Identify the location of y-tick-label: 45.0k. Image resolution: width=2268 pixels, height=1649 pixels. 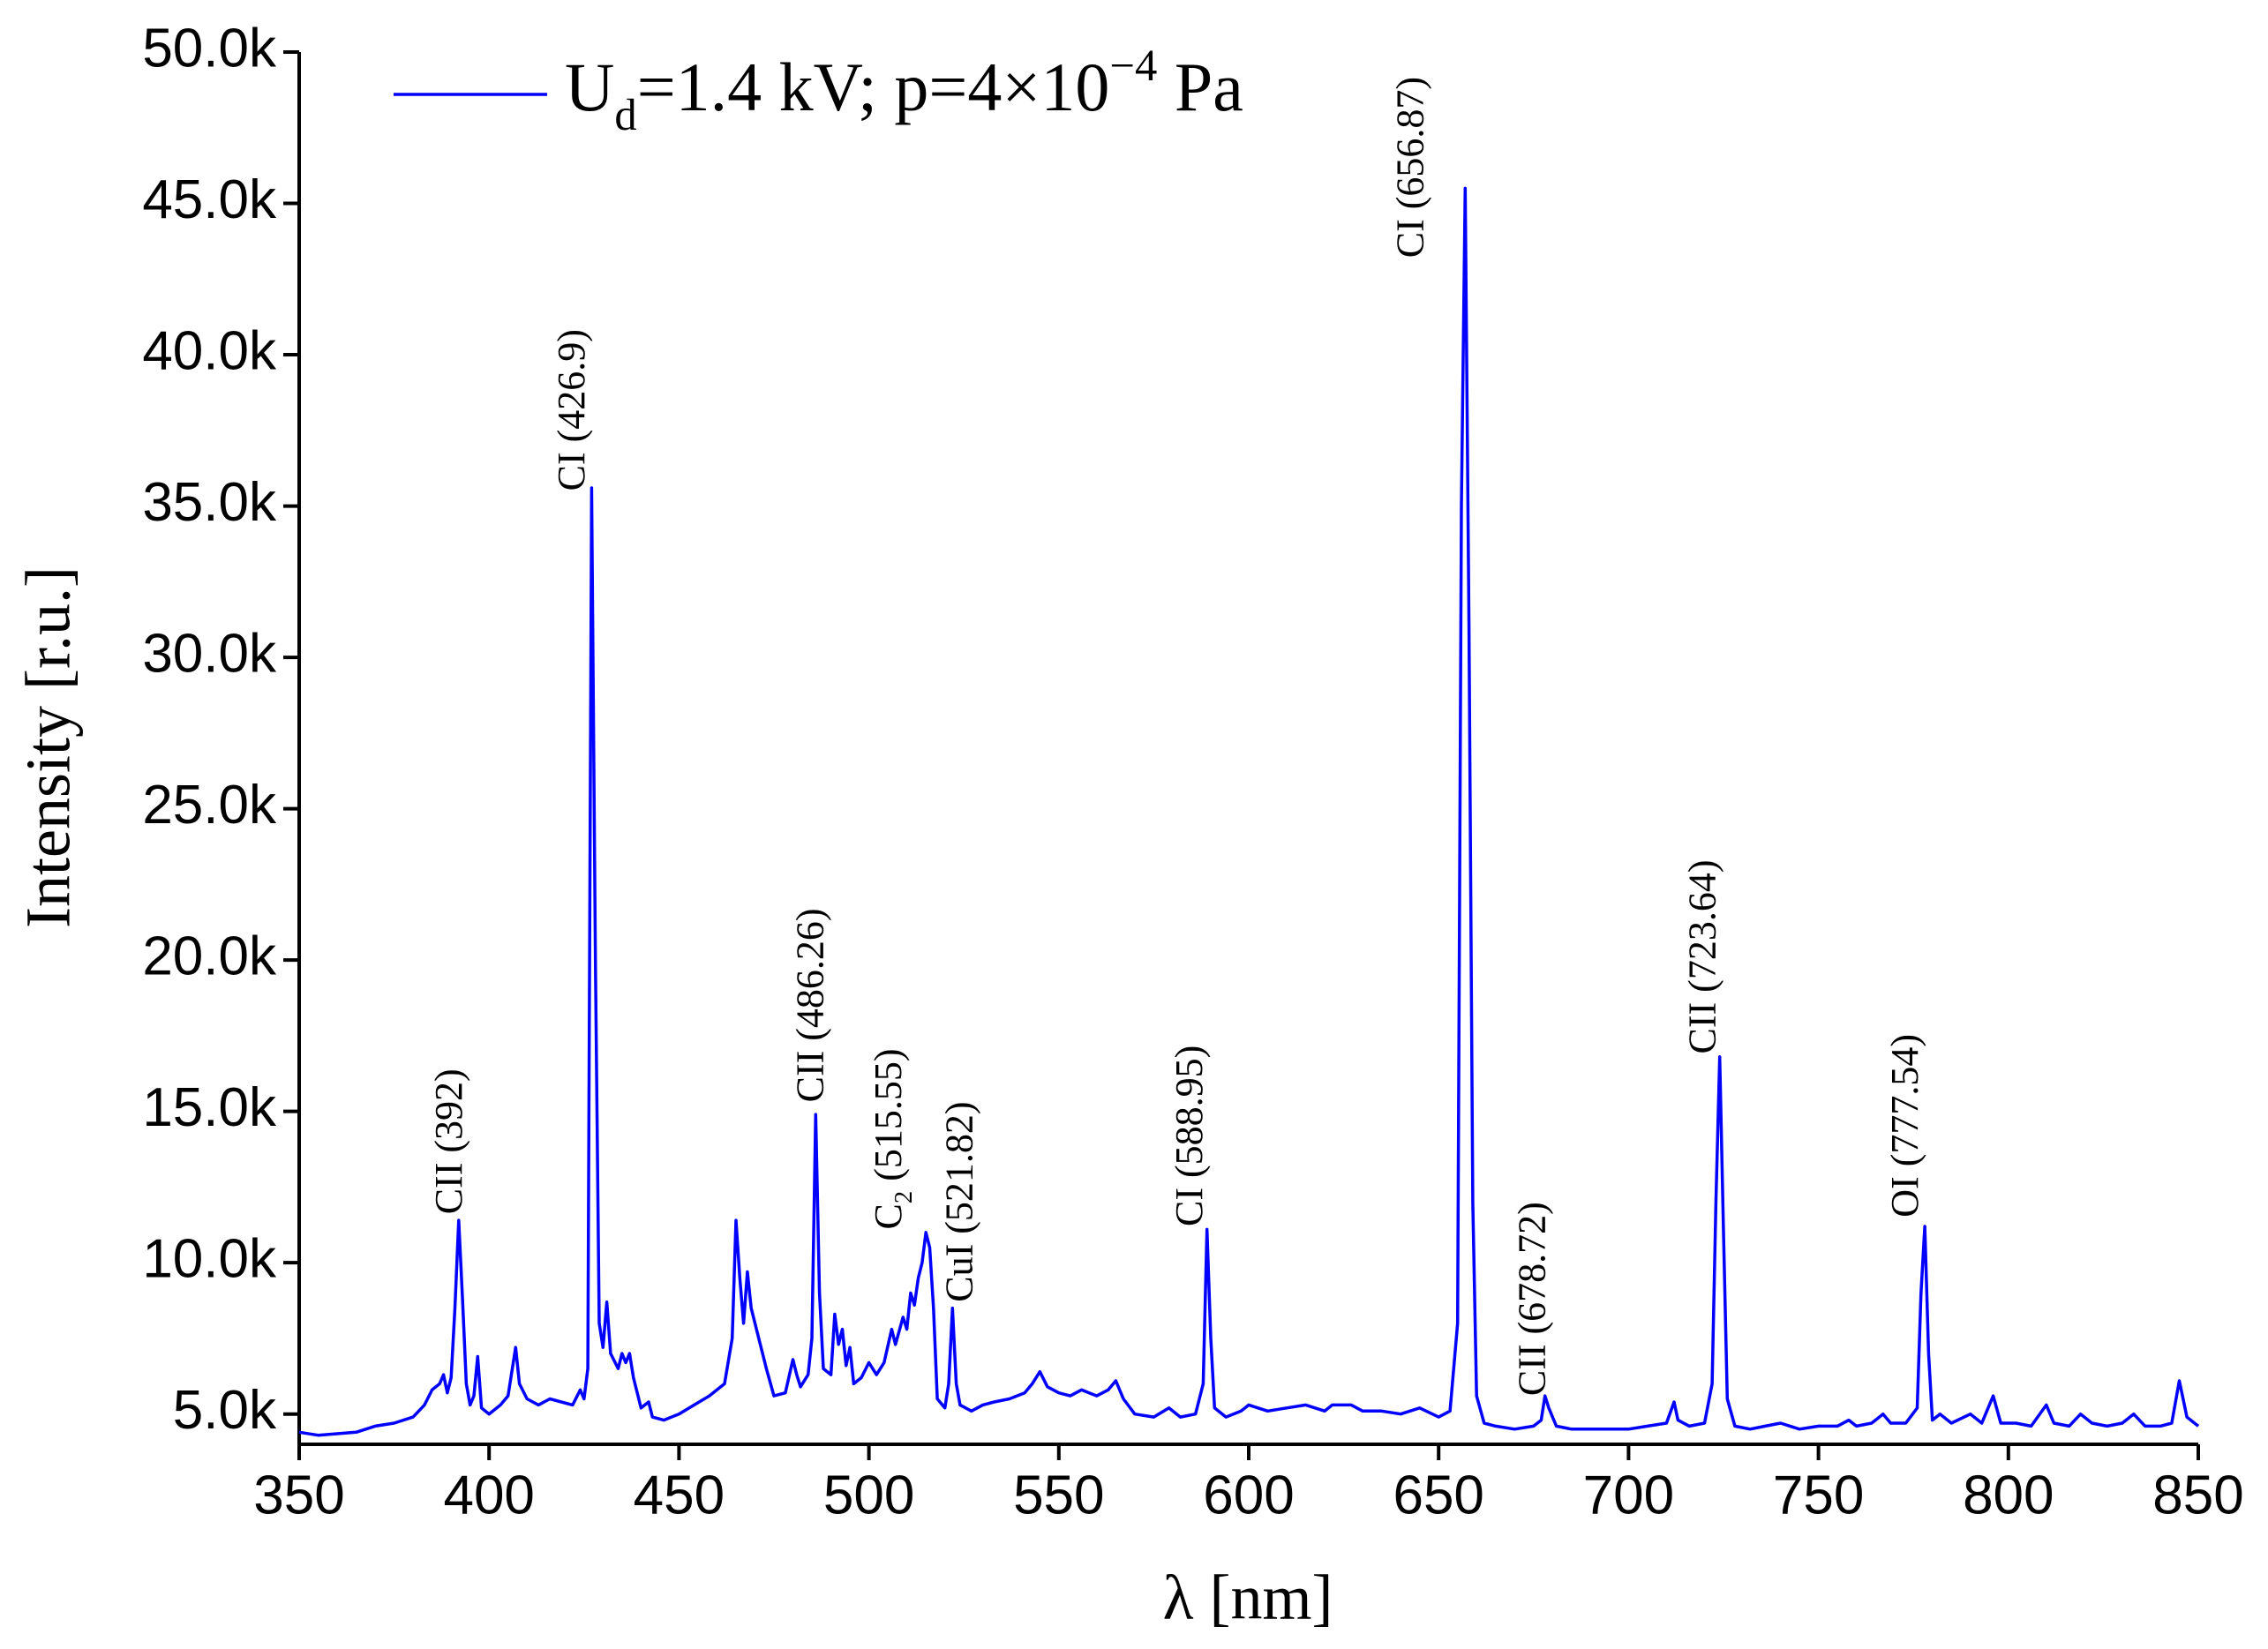
(209, 199).